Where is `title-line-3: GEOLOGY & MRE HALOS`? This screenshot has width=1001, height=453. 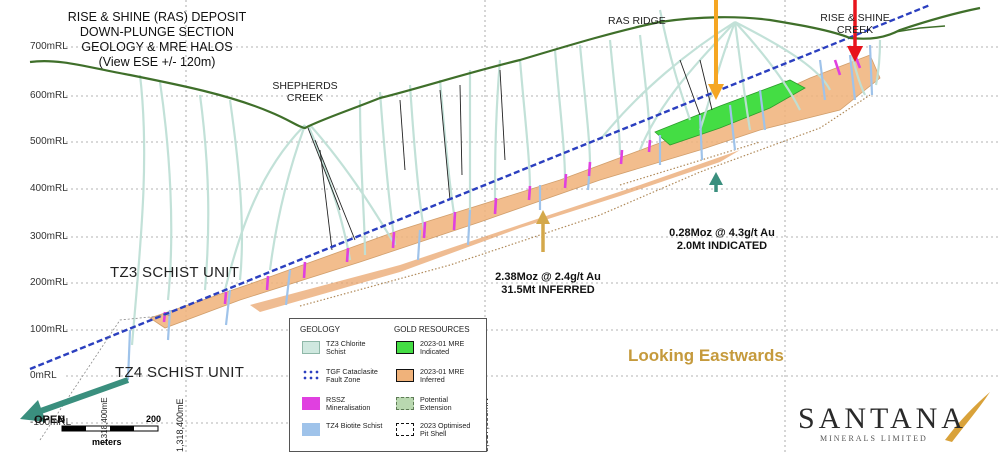
title-line-3: GEOLOGY & MRE HALOS is located at coordinates (157, 47).